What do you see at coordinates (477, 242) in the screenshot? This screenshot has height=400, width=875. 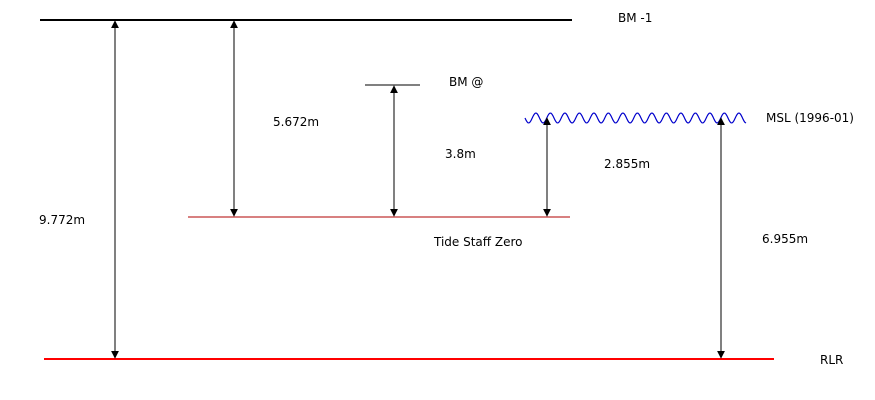 I see `tide-staff-zero-label: Tide Staff Zero` at bounding box center [477, 242].